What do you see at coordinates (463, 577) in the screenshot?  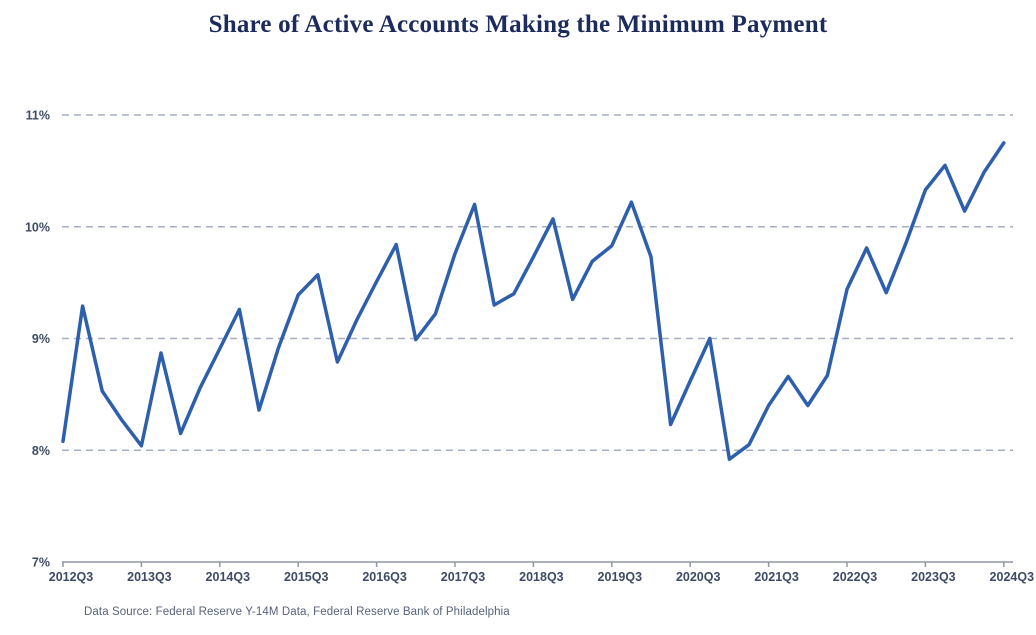 I see `x-axis-label: 2017Q3` at bounding box center [463, 577].